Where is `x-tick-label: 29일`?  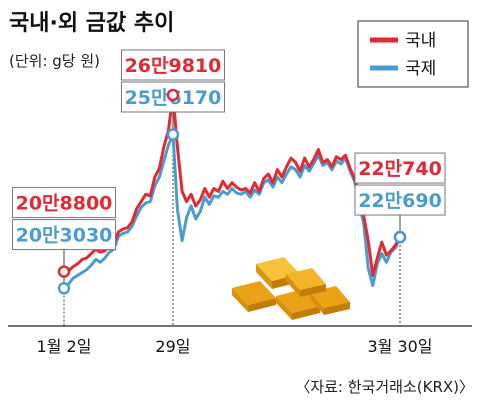 x-tick-label: 29일 is located at coordinates (172, 346).